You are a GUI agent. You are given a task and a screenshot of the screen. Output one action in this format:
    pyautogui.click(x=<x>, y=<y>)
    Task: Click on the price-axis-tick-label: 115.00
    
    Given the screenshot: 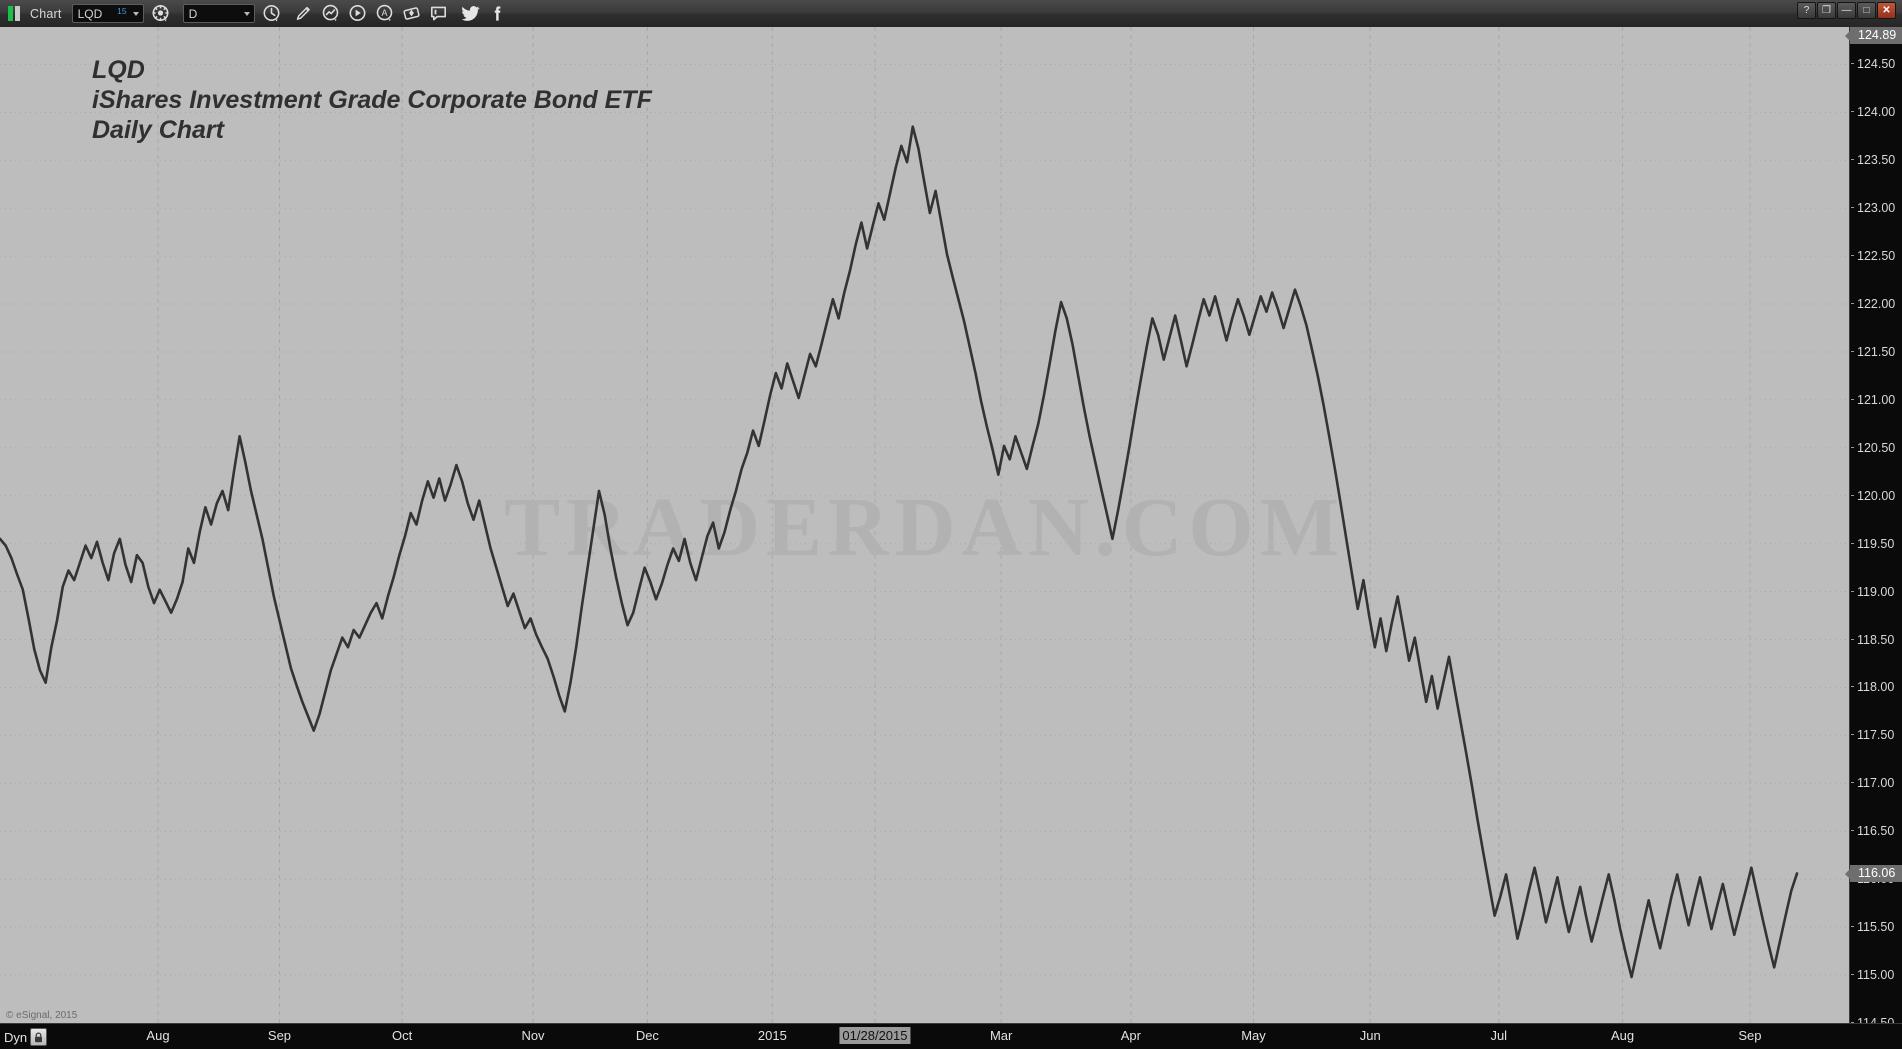 What is the action you would take?
    pyautogui.click(x=1876, y=975)
    